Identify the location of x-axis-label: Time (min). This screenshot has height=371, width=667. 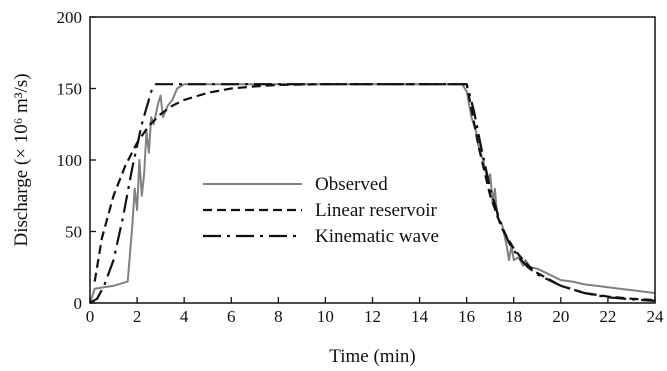
(372, 356).